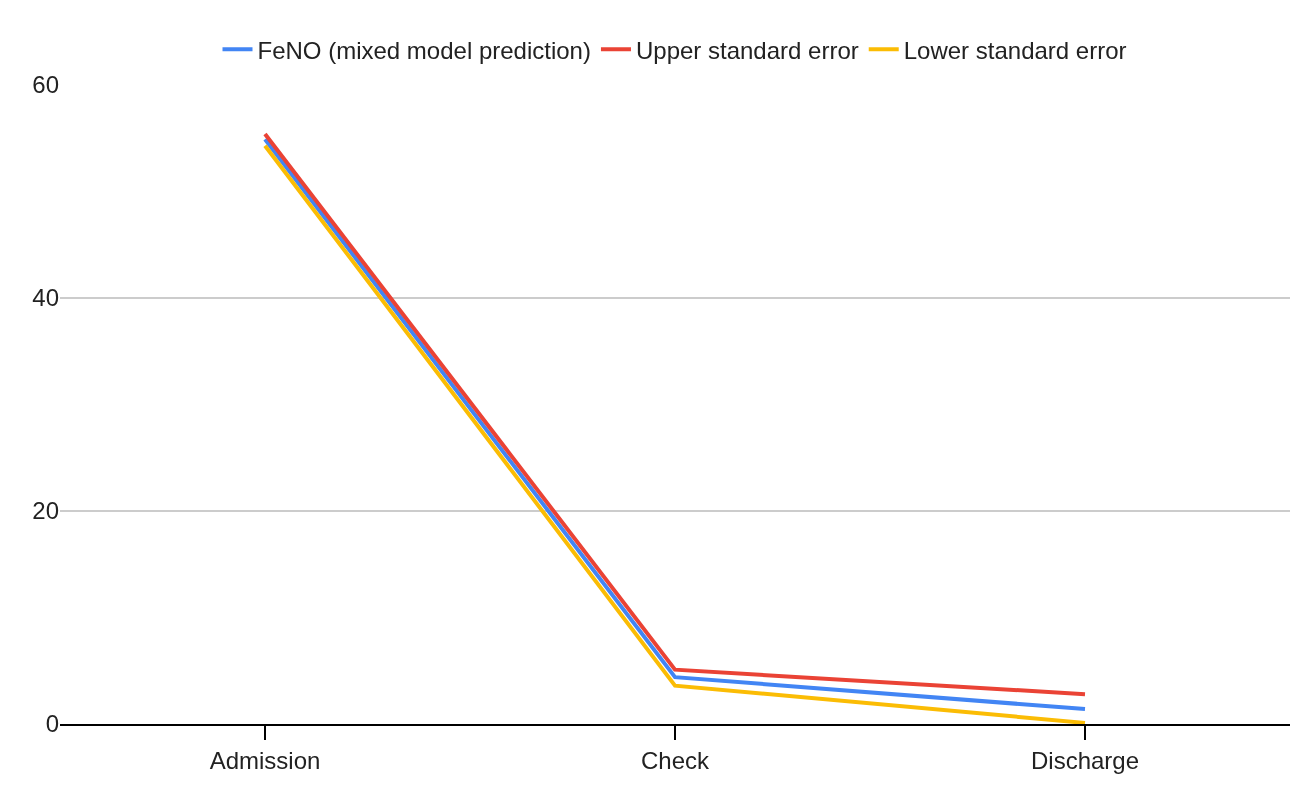 Image resolution: width=1305 pixels, height=786 pixels. I want to click on y-tick-label: 0, so click(52, 724).